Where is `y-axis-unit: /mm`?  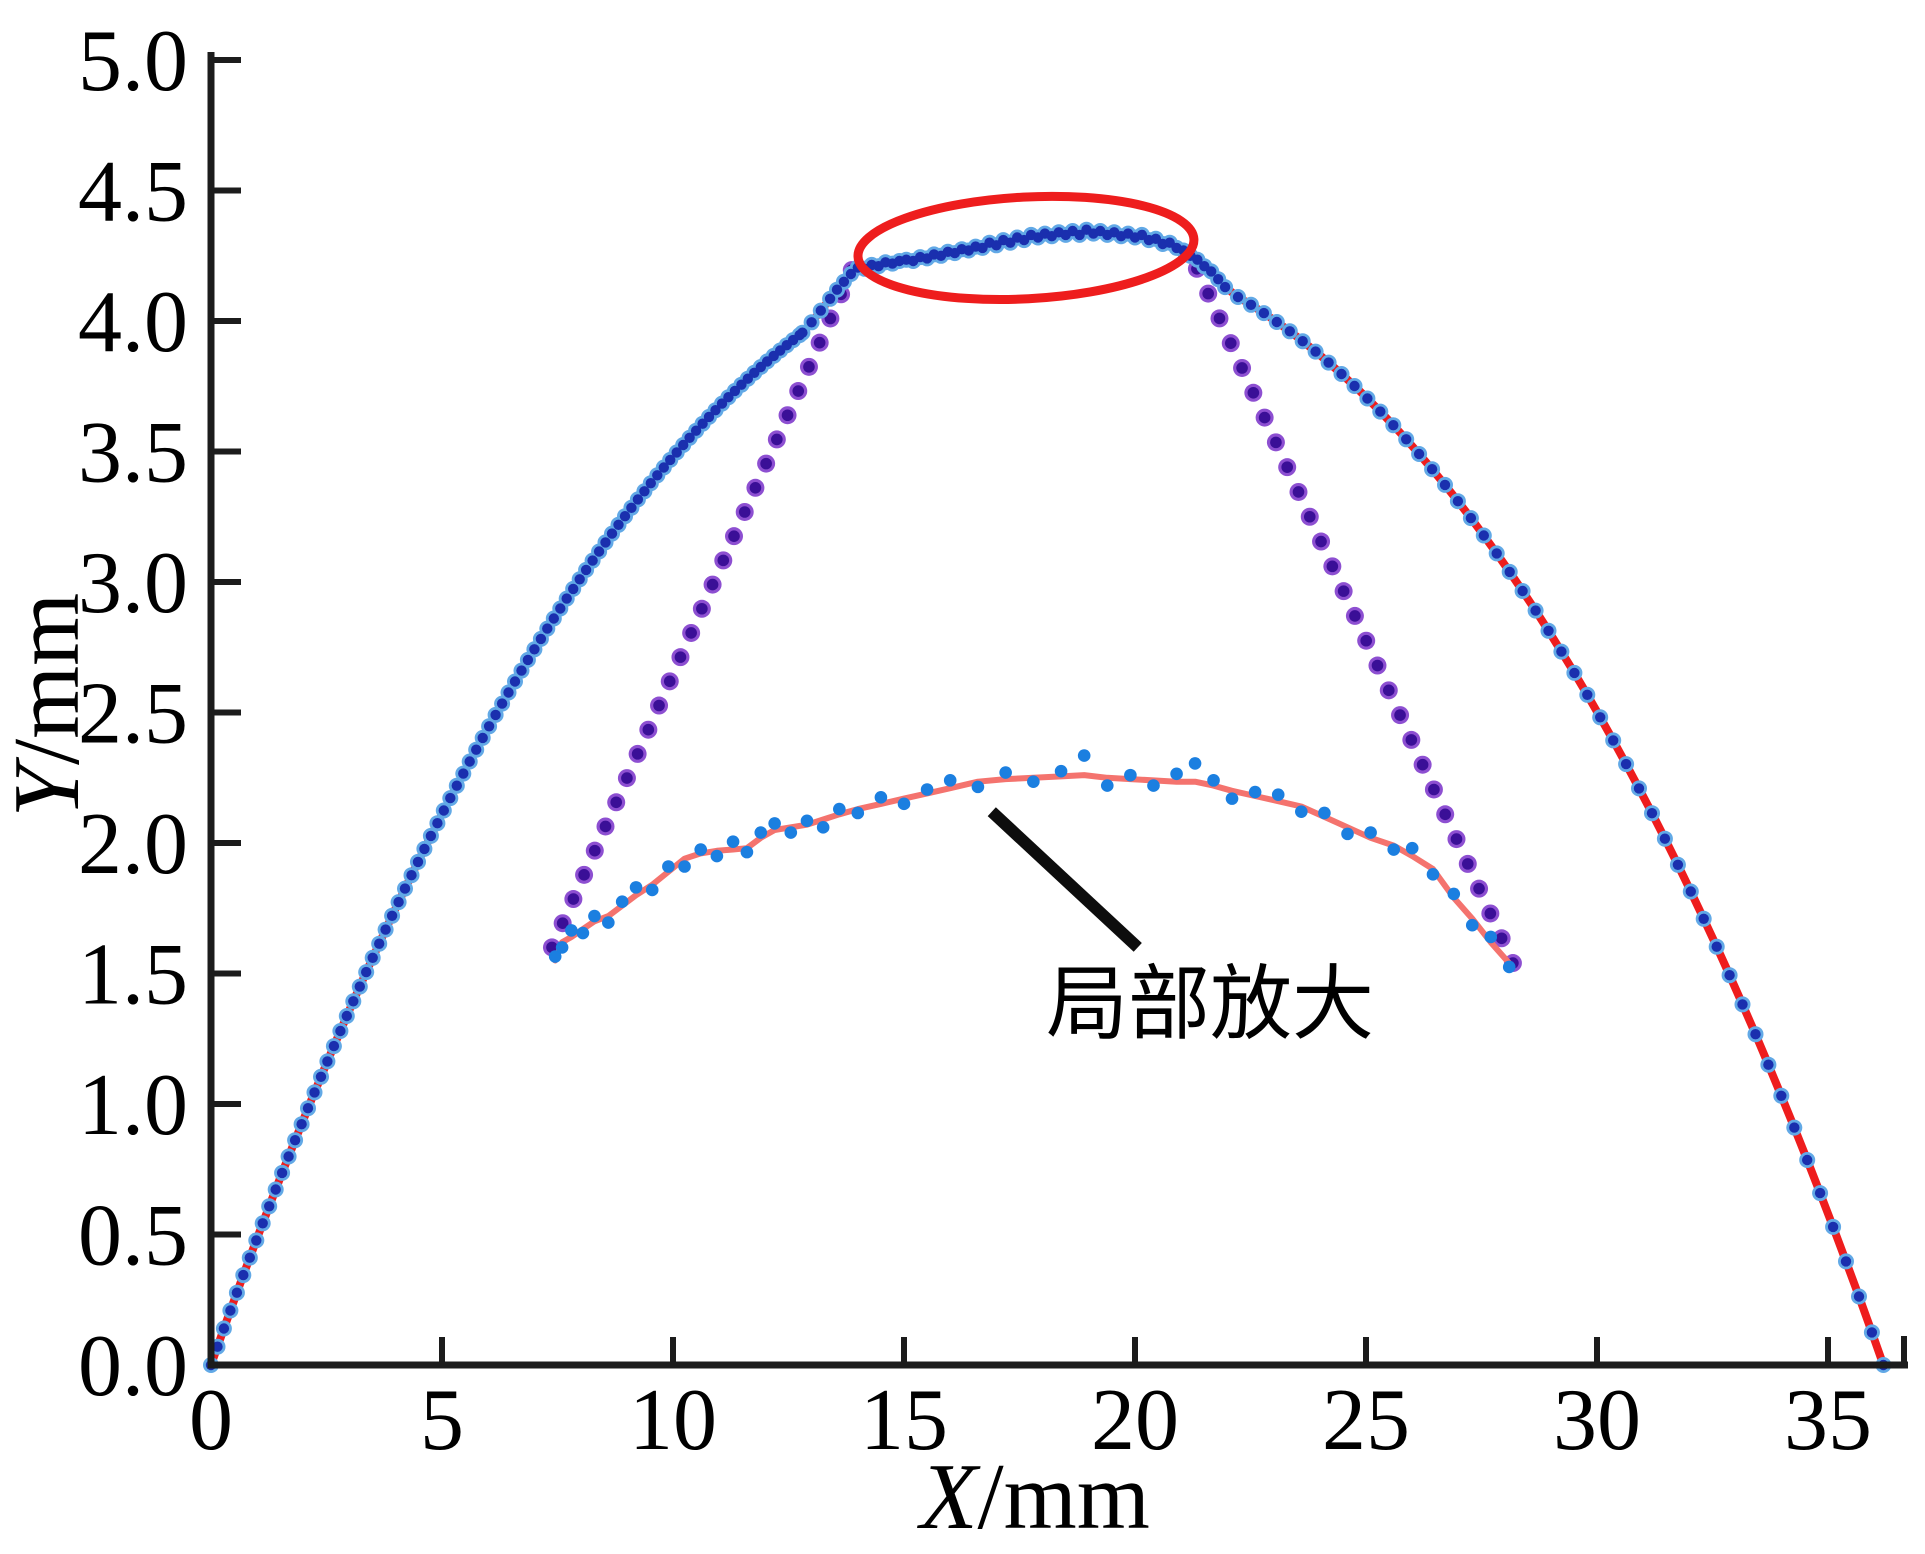 y-axis-unit: /mm is located at coordinates (49, 679).